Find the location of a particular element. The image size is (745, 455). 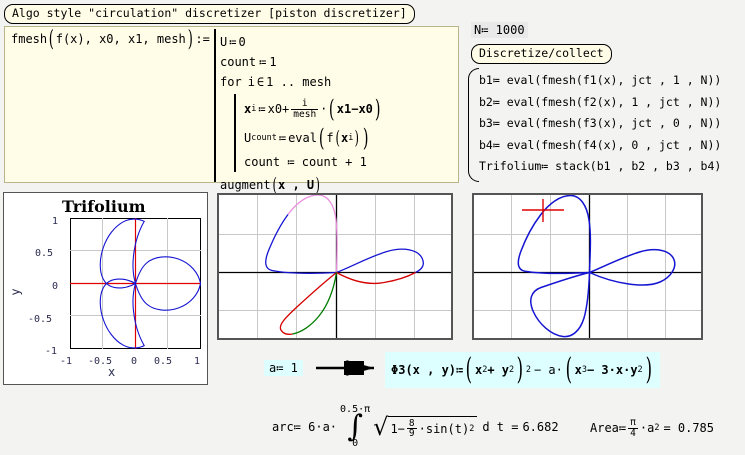

sin-exponent: 2 is located at coordinates (472, 428).